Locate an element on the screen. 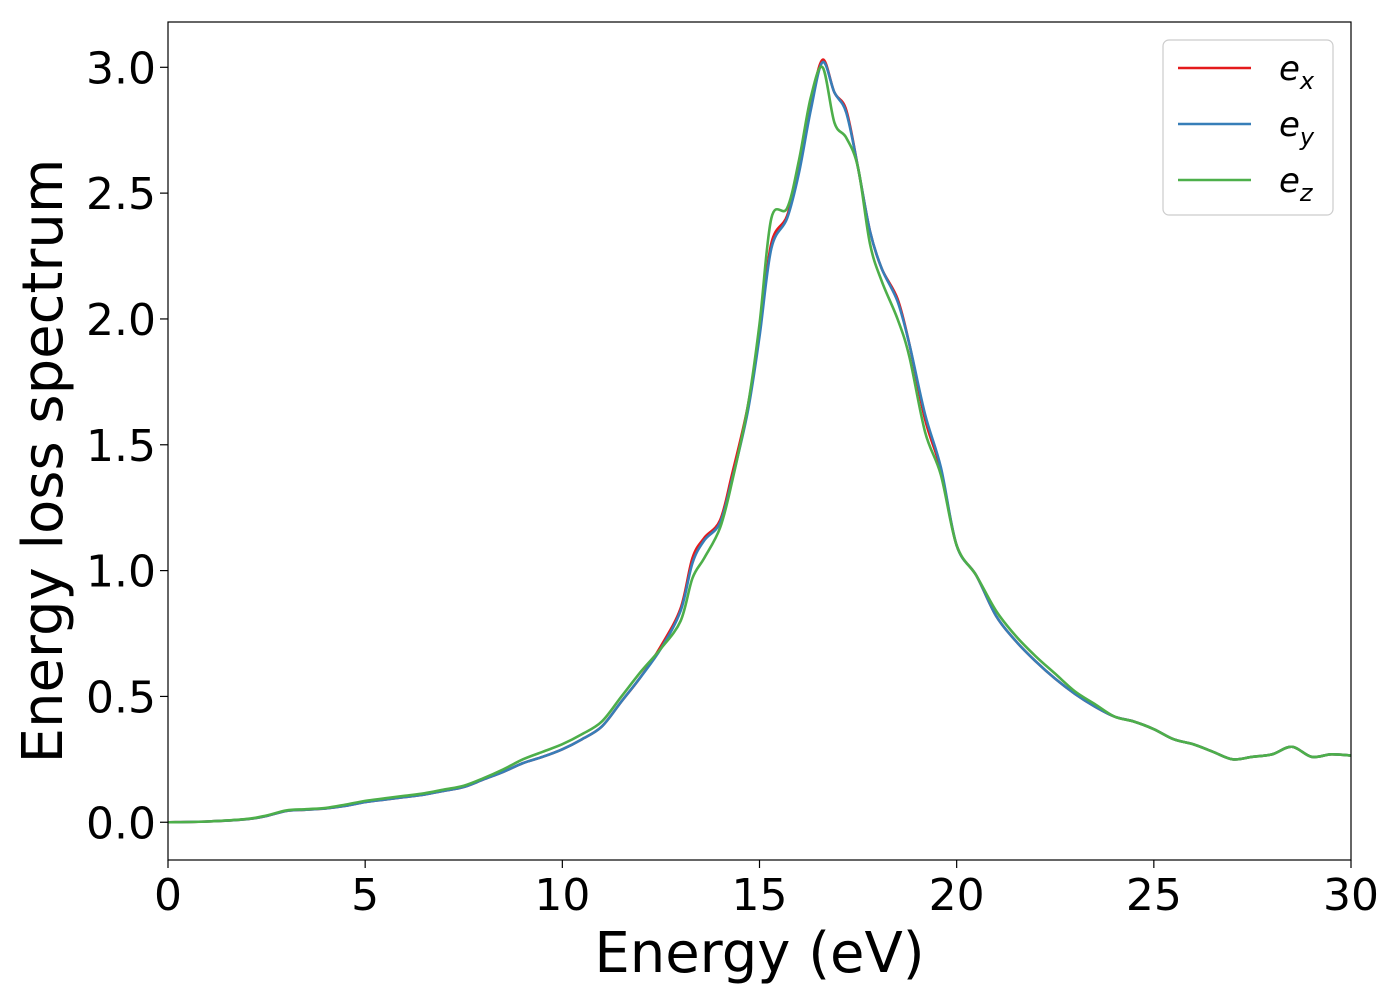  y-tick-label: 2.5 is located at coordinates (121, 194).